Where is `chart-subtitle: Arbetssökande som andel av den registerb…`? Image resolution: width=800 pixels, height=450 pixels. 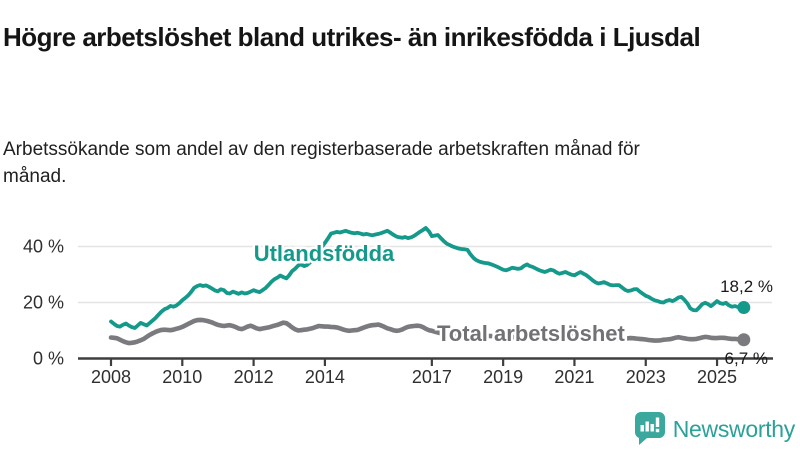
chart-subtitle: Arbetssökande som andel av den registerb… is located at coordinates (321, 163).